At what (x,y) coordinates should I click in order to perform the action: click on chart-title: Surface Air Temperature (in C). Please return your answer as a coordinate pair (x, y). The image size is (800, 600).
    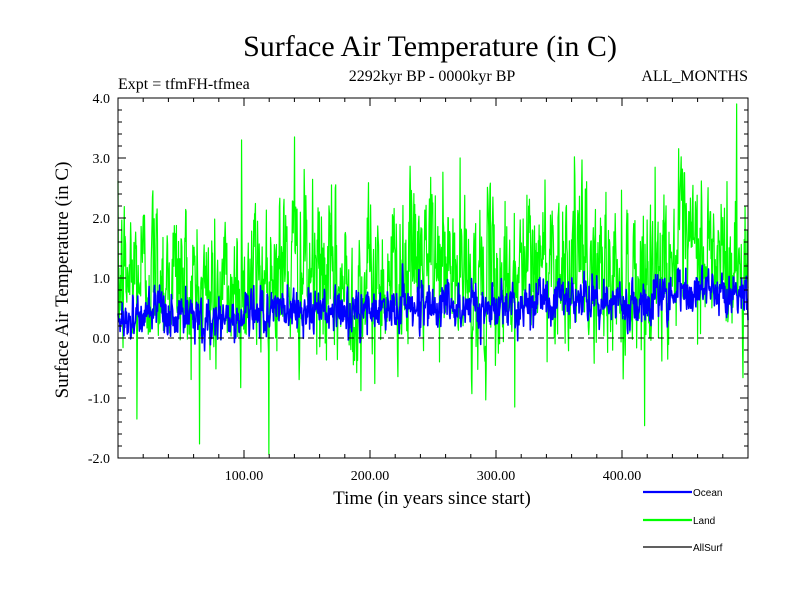
    Looking at the image, I should click on (430, 46).